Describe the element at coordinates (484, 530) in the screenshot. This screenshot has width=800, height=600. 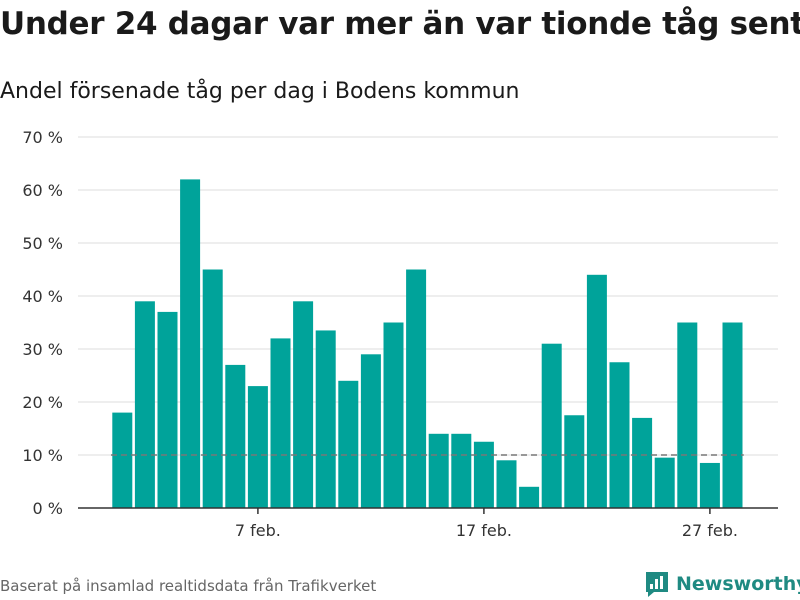
I see `x-tick-label: 17 feb.` at that location.